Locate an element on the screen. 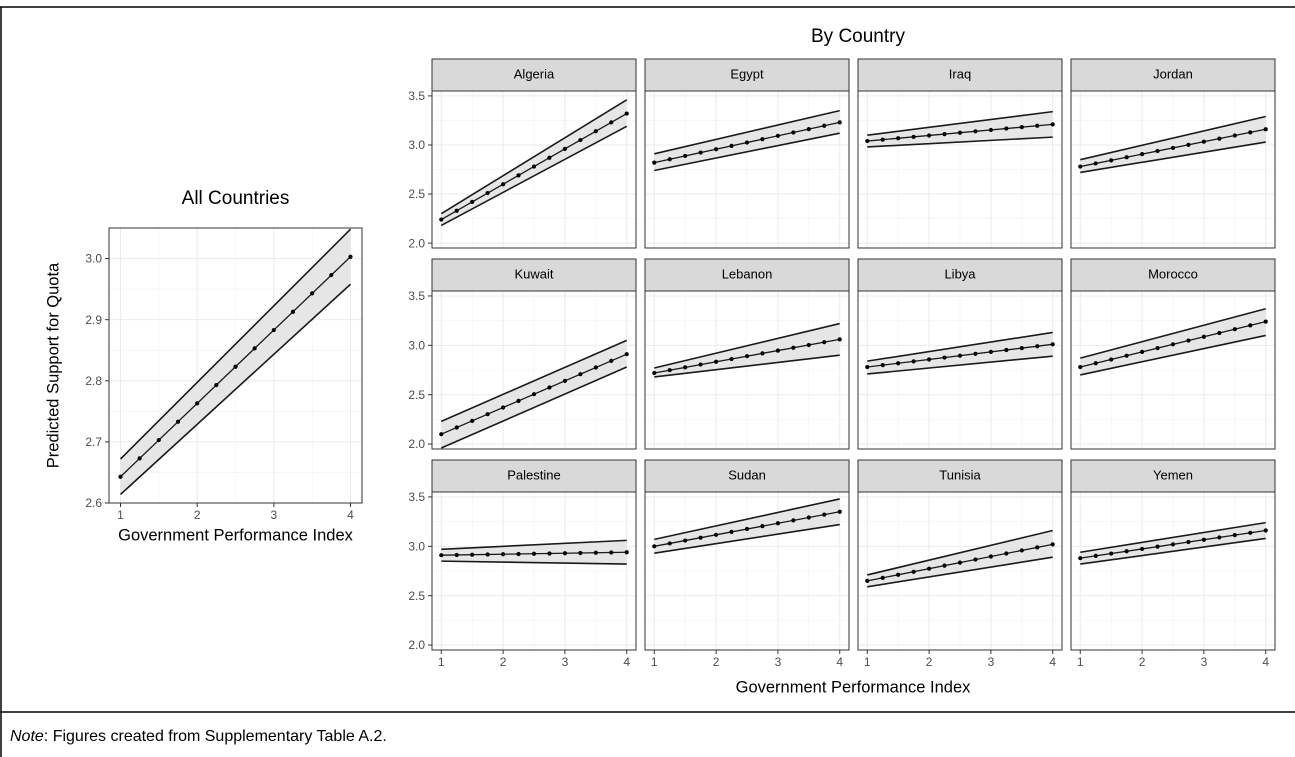 This screenshot has width=1295, height=757. facet-label: Lebanon is located at coordinates (747, 273).